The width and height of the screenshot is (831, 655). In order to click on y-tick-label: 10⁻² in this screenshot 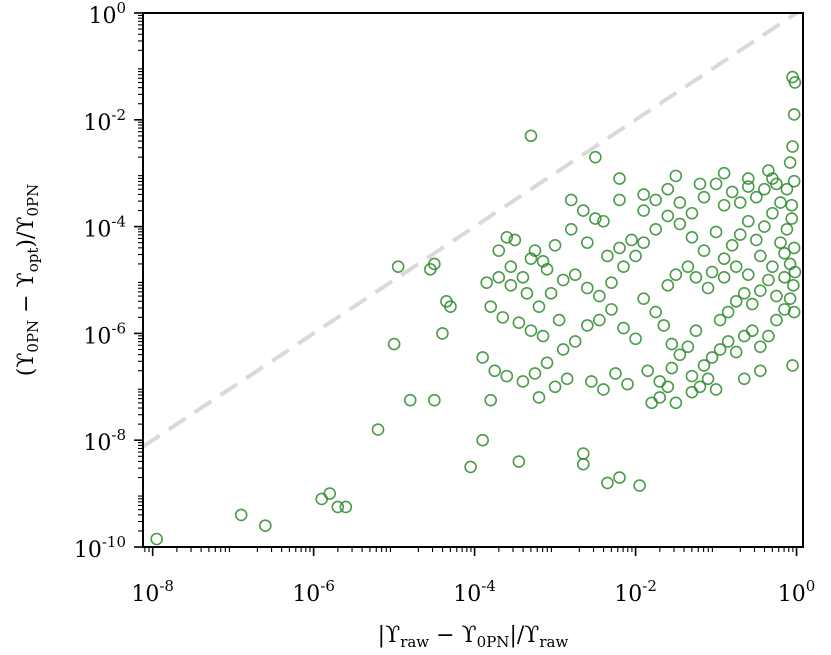, I will do `click(104, 121)`.